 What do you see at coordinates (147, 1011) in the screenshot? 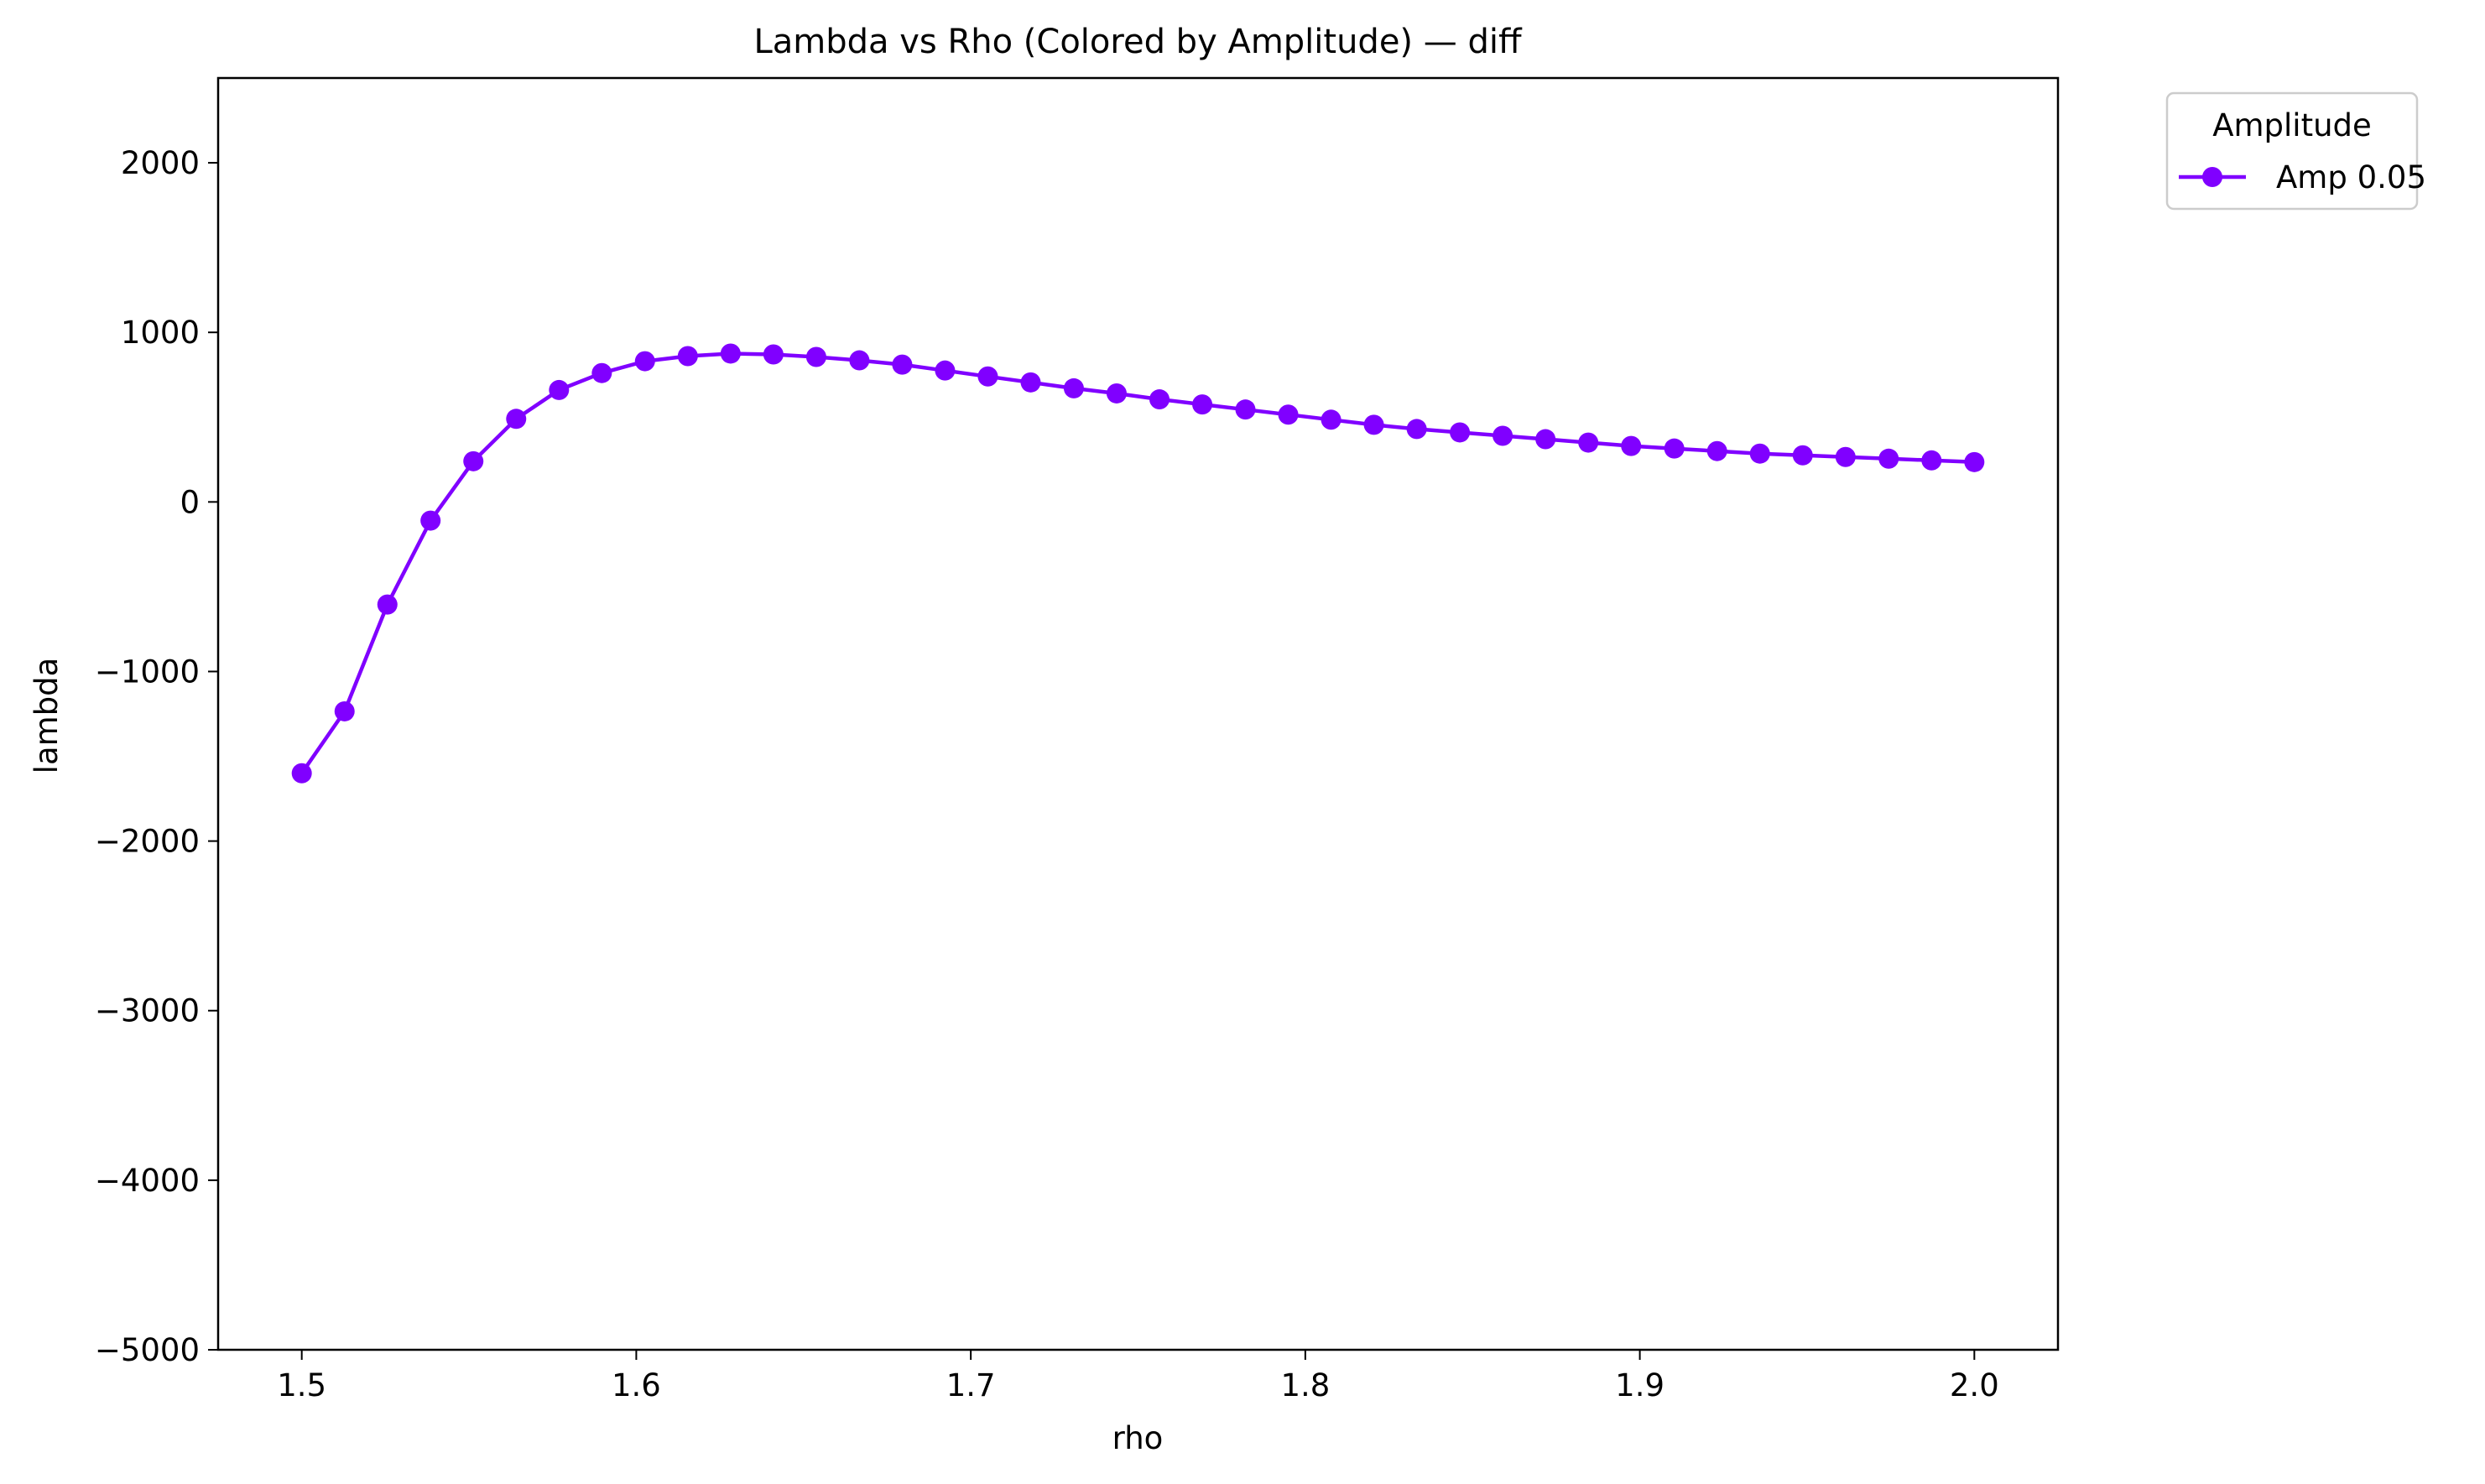
I see `y-tick-label: −3000` at bounding box center [147, 1011].